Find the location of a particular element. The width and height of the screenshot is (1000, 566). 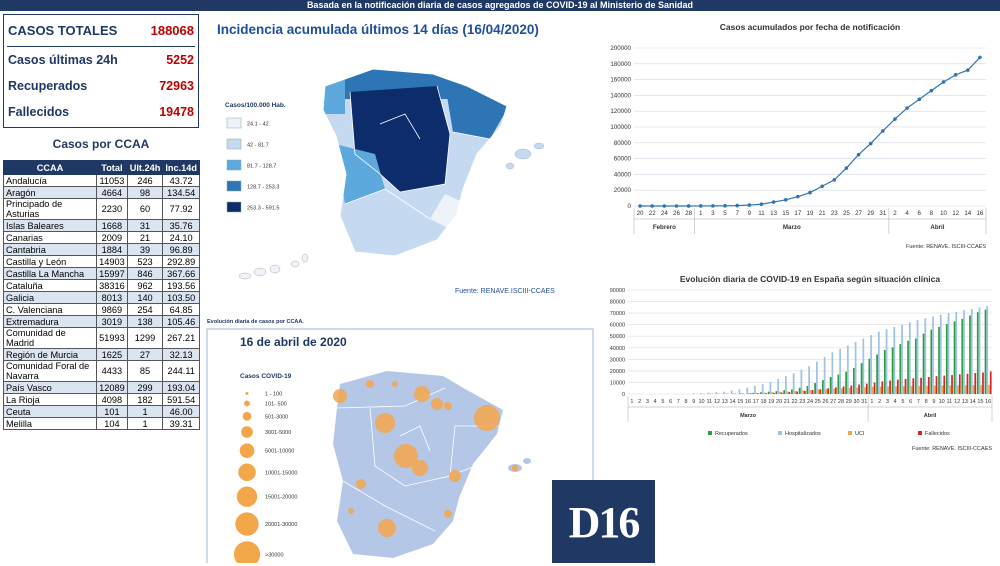

legend-swatch is located at coordinates (234, 165).